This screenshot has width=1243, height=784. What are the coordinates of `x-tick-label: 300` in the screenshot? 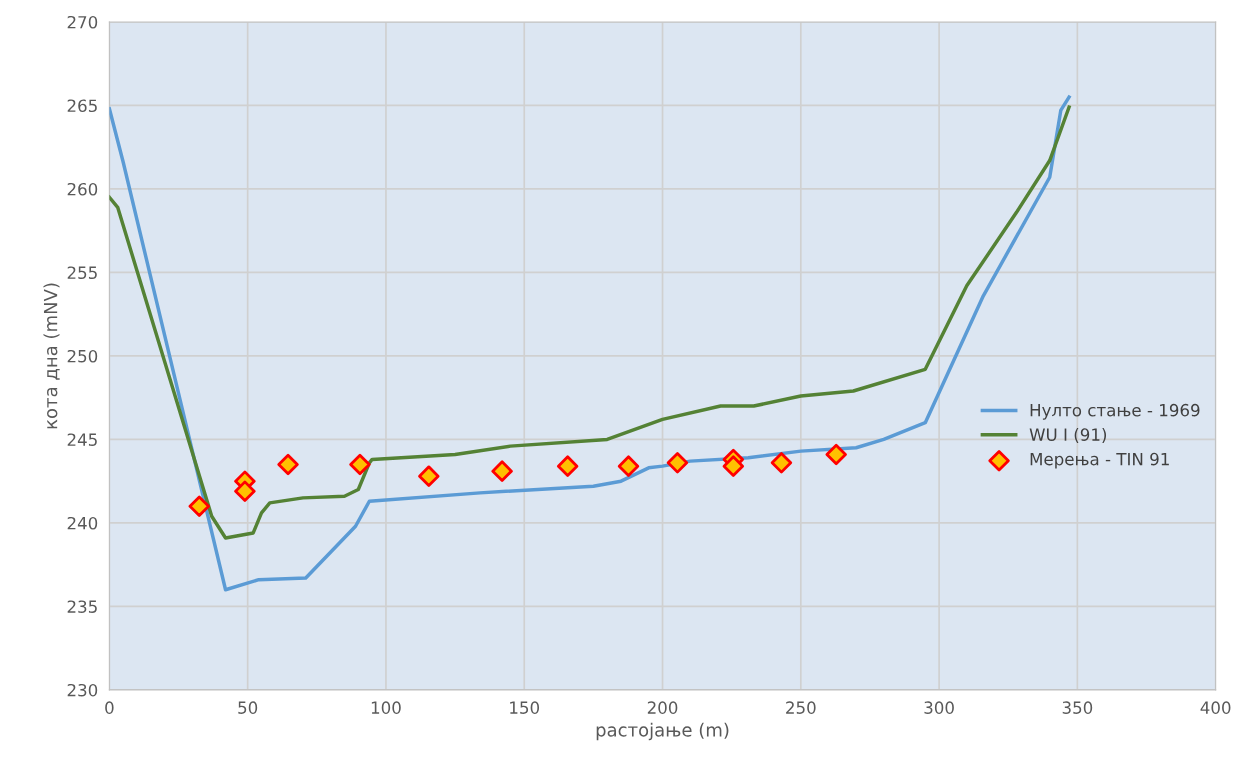 It's located at (939, 707).